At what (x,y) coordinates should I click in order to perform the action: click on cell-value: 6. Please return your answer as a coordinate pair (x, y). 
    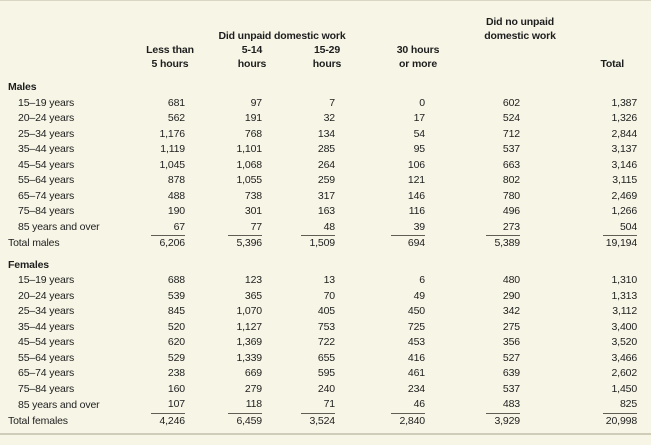
    Looking at the image, I should click on (422, 280).